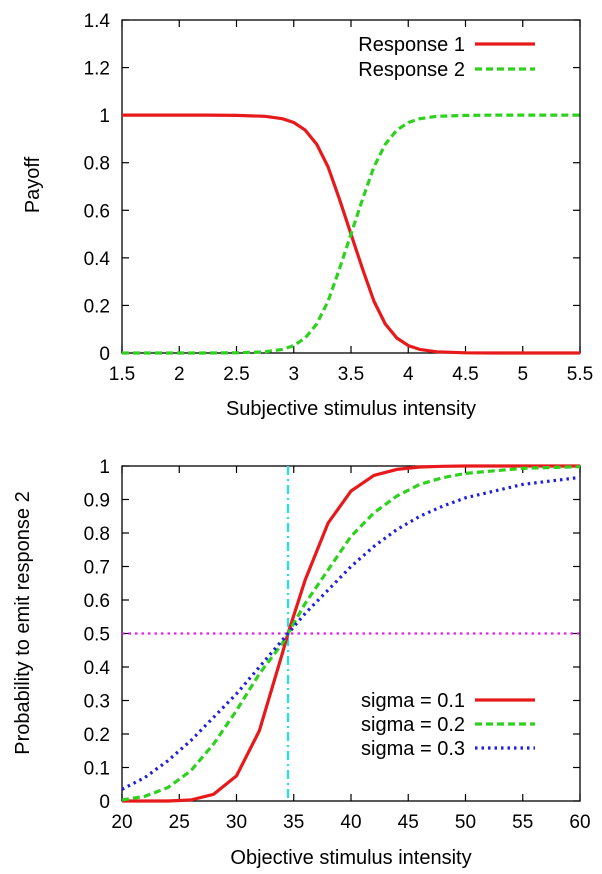 Image resolution: width=602 pixels, height=874 pixels. Describe the element at coordinates (293, 822) in the screenshot. I see `x-tick-label: 35` at that location.